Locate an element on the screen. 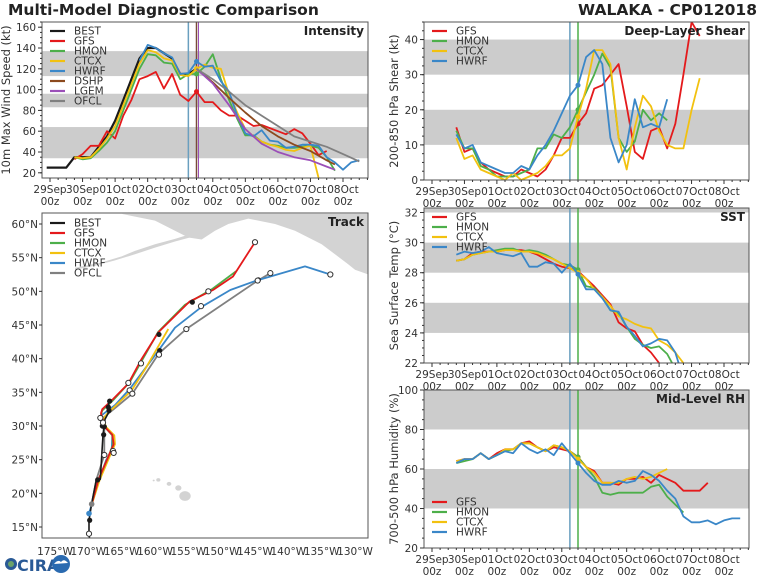 The image size is (768, 576). y-tick-label: 26 is located at coordinates (412, 304).